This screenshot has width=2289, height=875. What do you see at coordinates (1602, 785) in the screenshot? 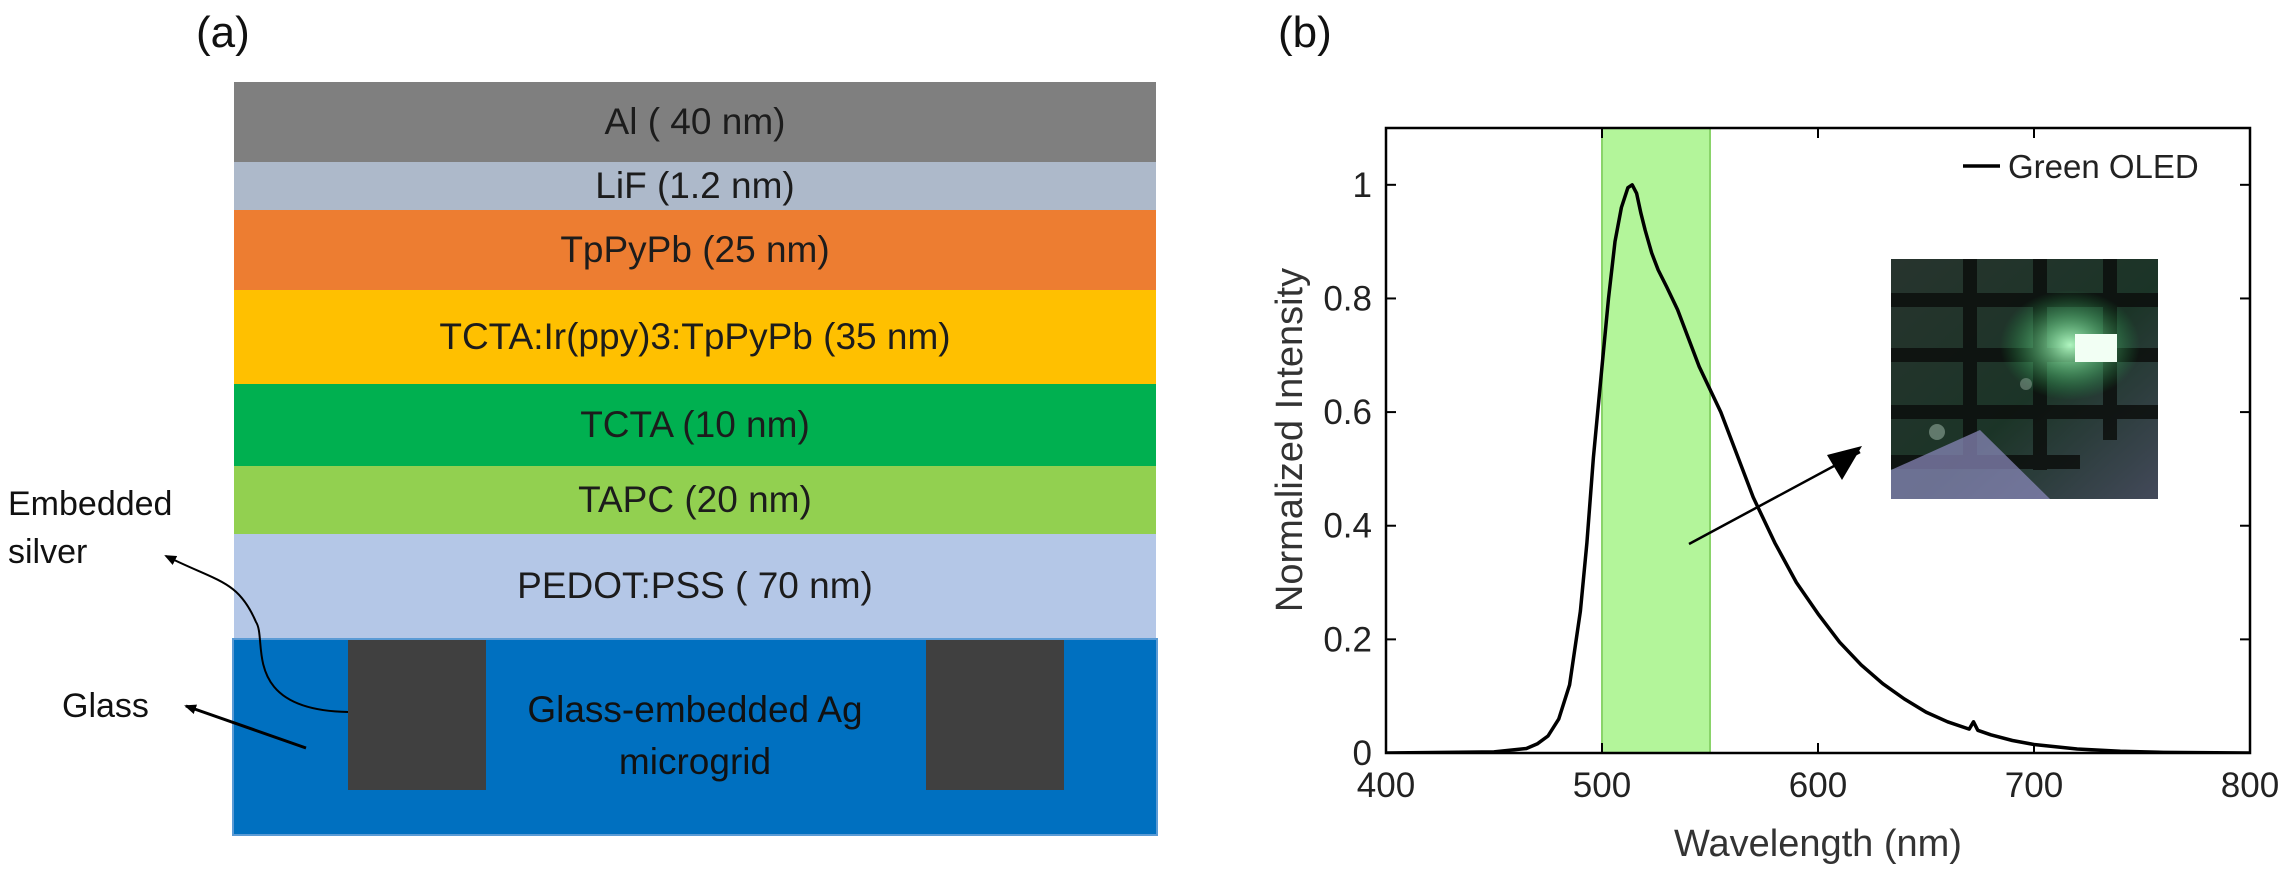
I see `x-tick-label: 500` at bounding box center [1602, 785].